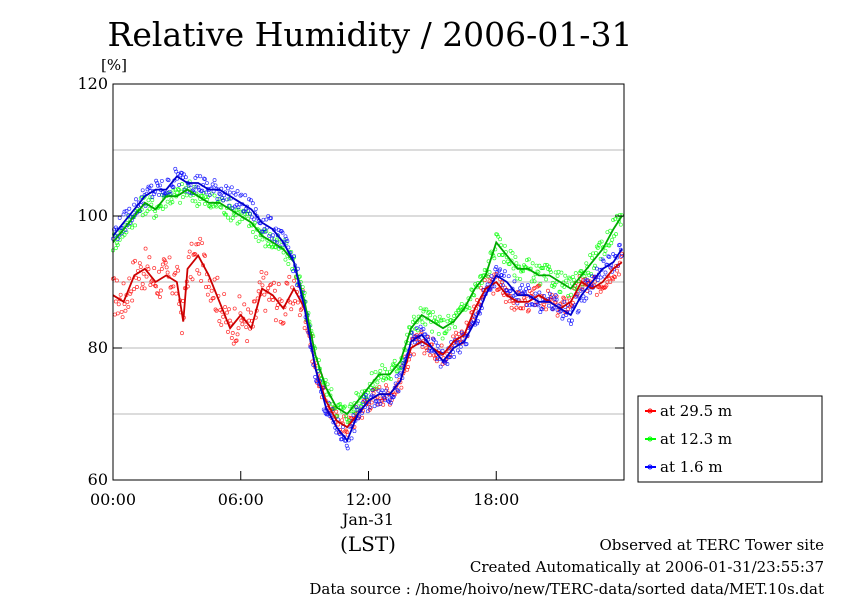 The height and width of the screenshot is (598, 842). I want to click on y-axis-label: [%], so click(114, 65).